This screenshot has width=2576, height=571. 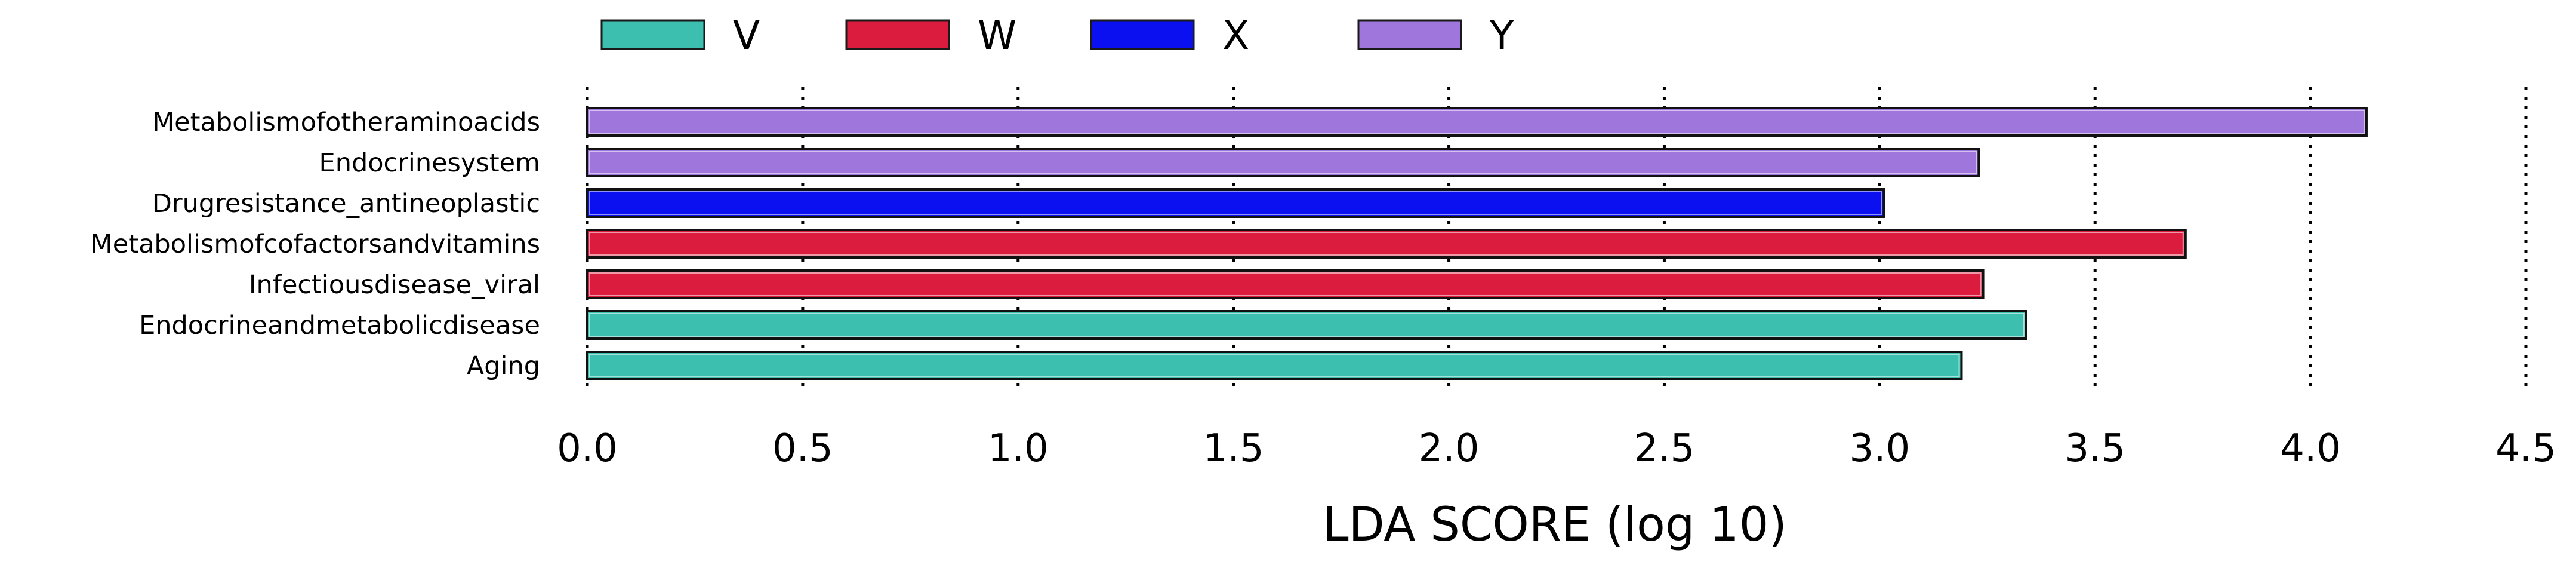 I want to click on x-tick-label: 3.5, so click(x=2095, y=448).